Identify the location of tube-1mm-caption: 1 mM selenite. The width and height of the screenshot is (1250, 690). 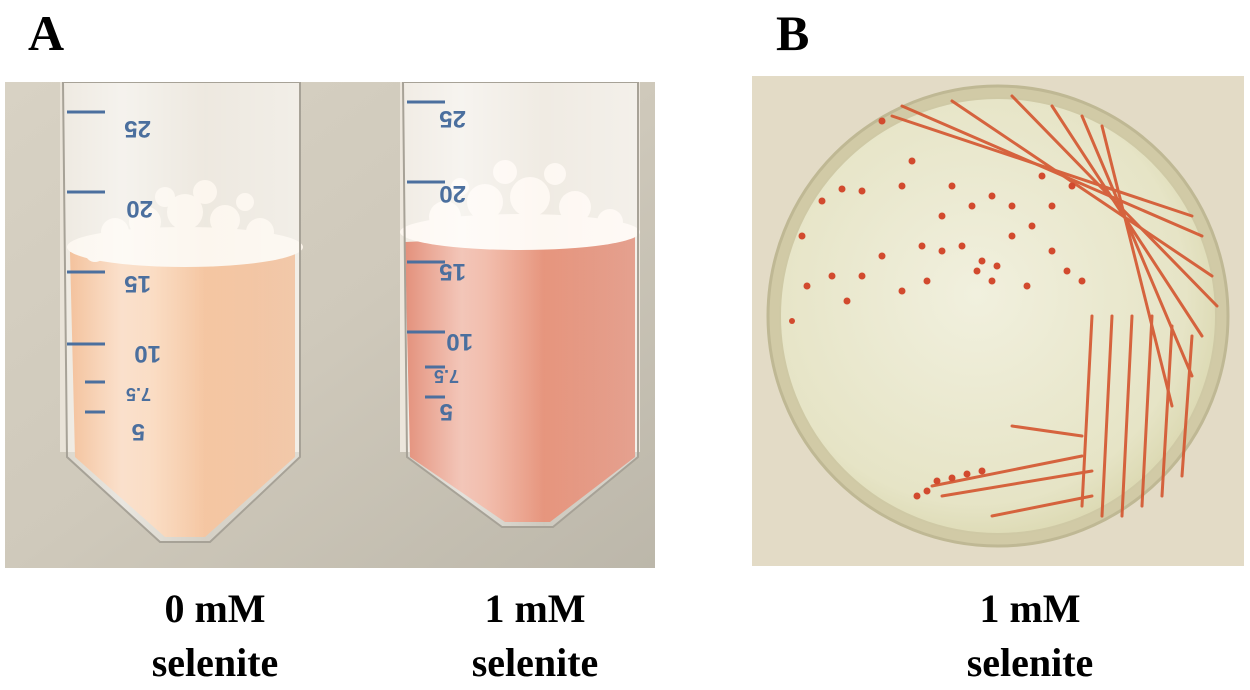
(535, 636).